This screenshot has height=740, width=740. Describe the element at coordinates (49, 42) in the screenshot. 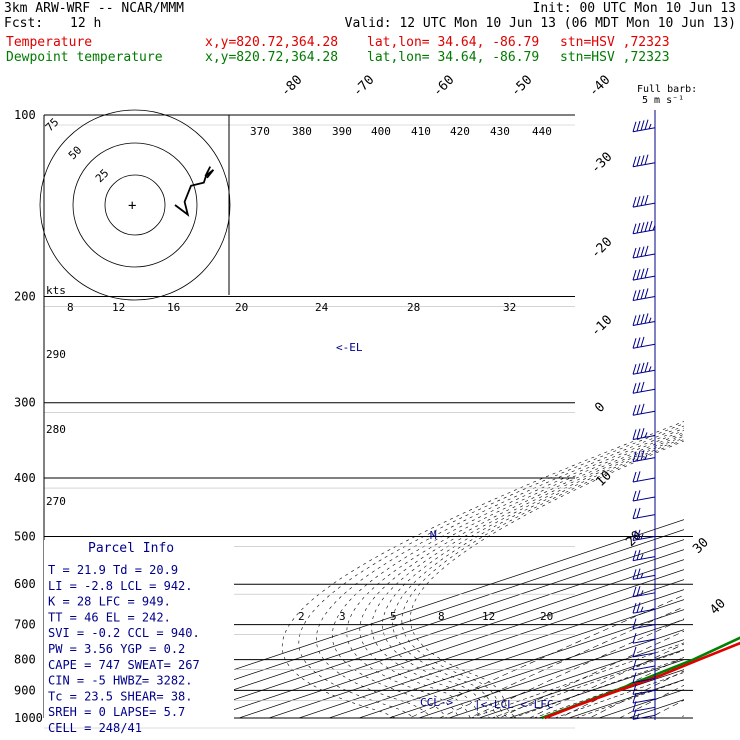

I see `temperature-legend-label: Temperature` at that location.